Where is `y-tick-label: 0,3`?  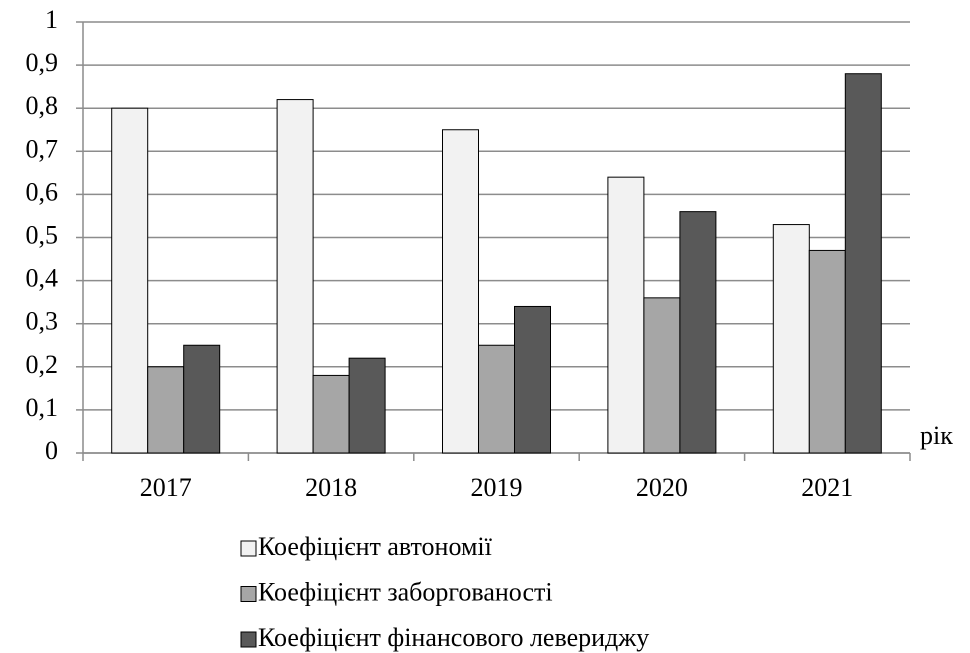
y-tick-label: 0,3 is located at coordinates (42, 321).